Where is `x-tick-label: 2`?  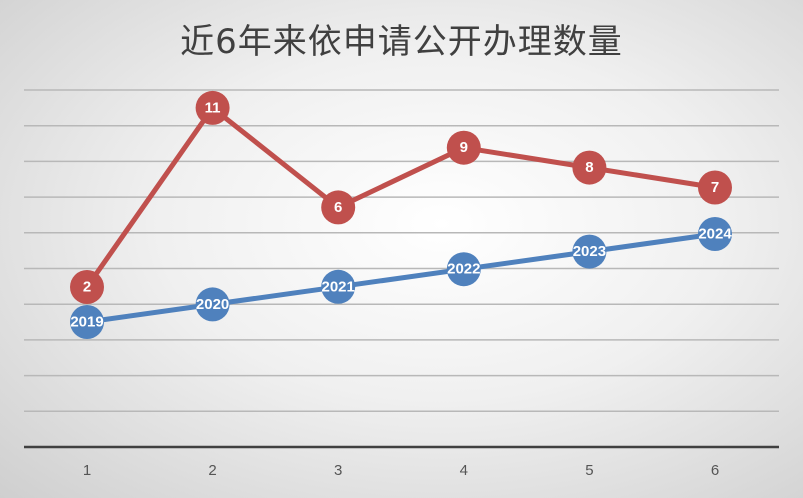
x-tick-label: 2 is located at coordinates (212, 470).